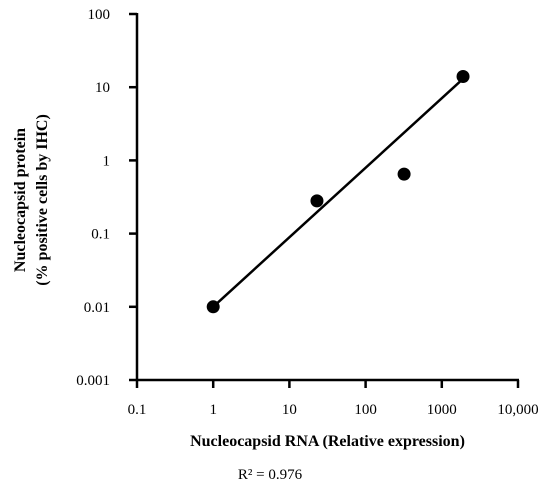 Image resolution: width=550 pixels, height=487 pixels. Describe the element at coordinates (102, 88) in the screenshot. I see `y-tick-label: 10` at that location.